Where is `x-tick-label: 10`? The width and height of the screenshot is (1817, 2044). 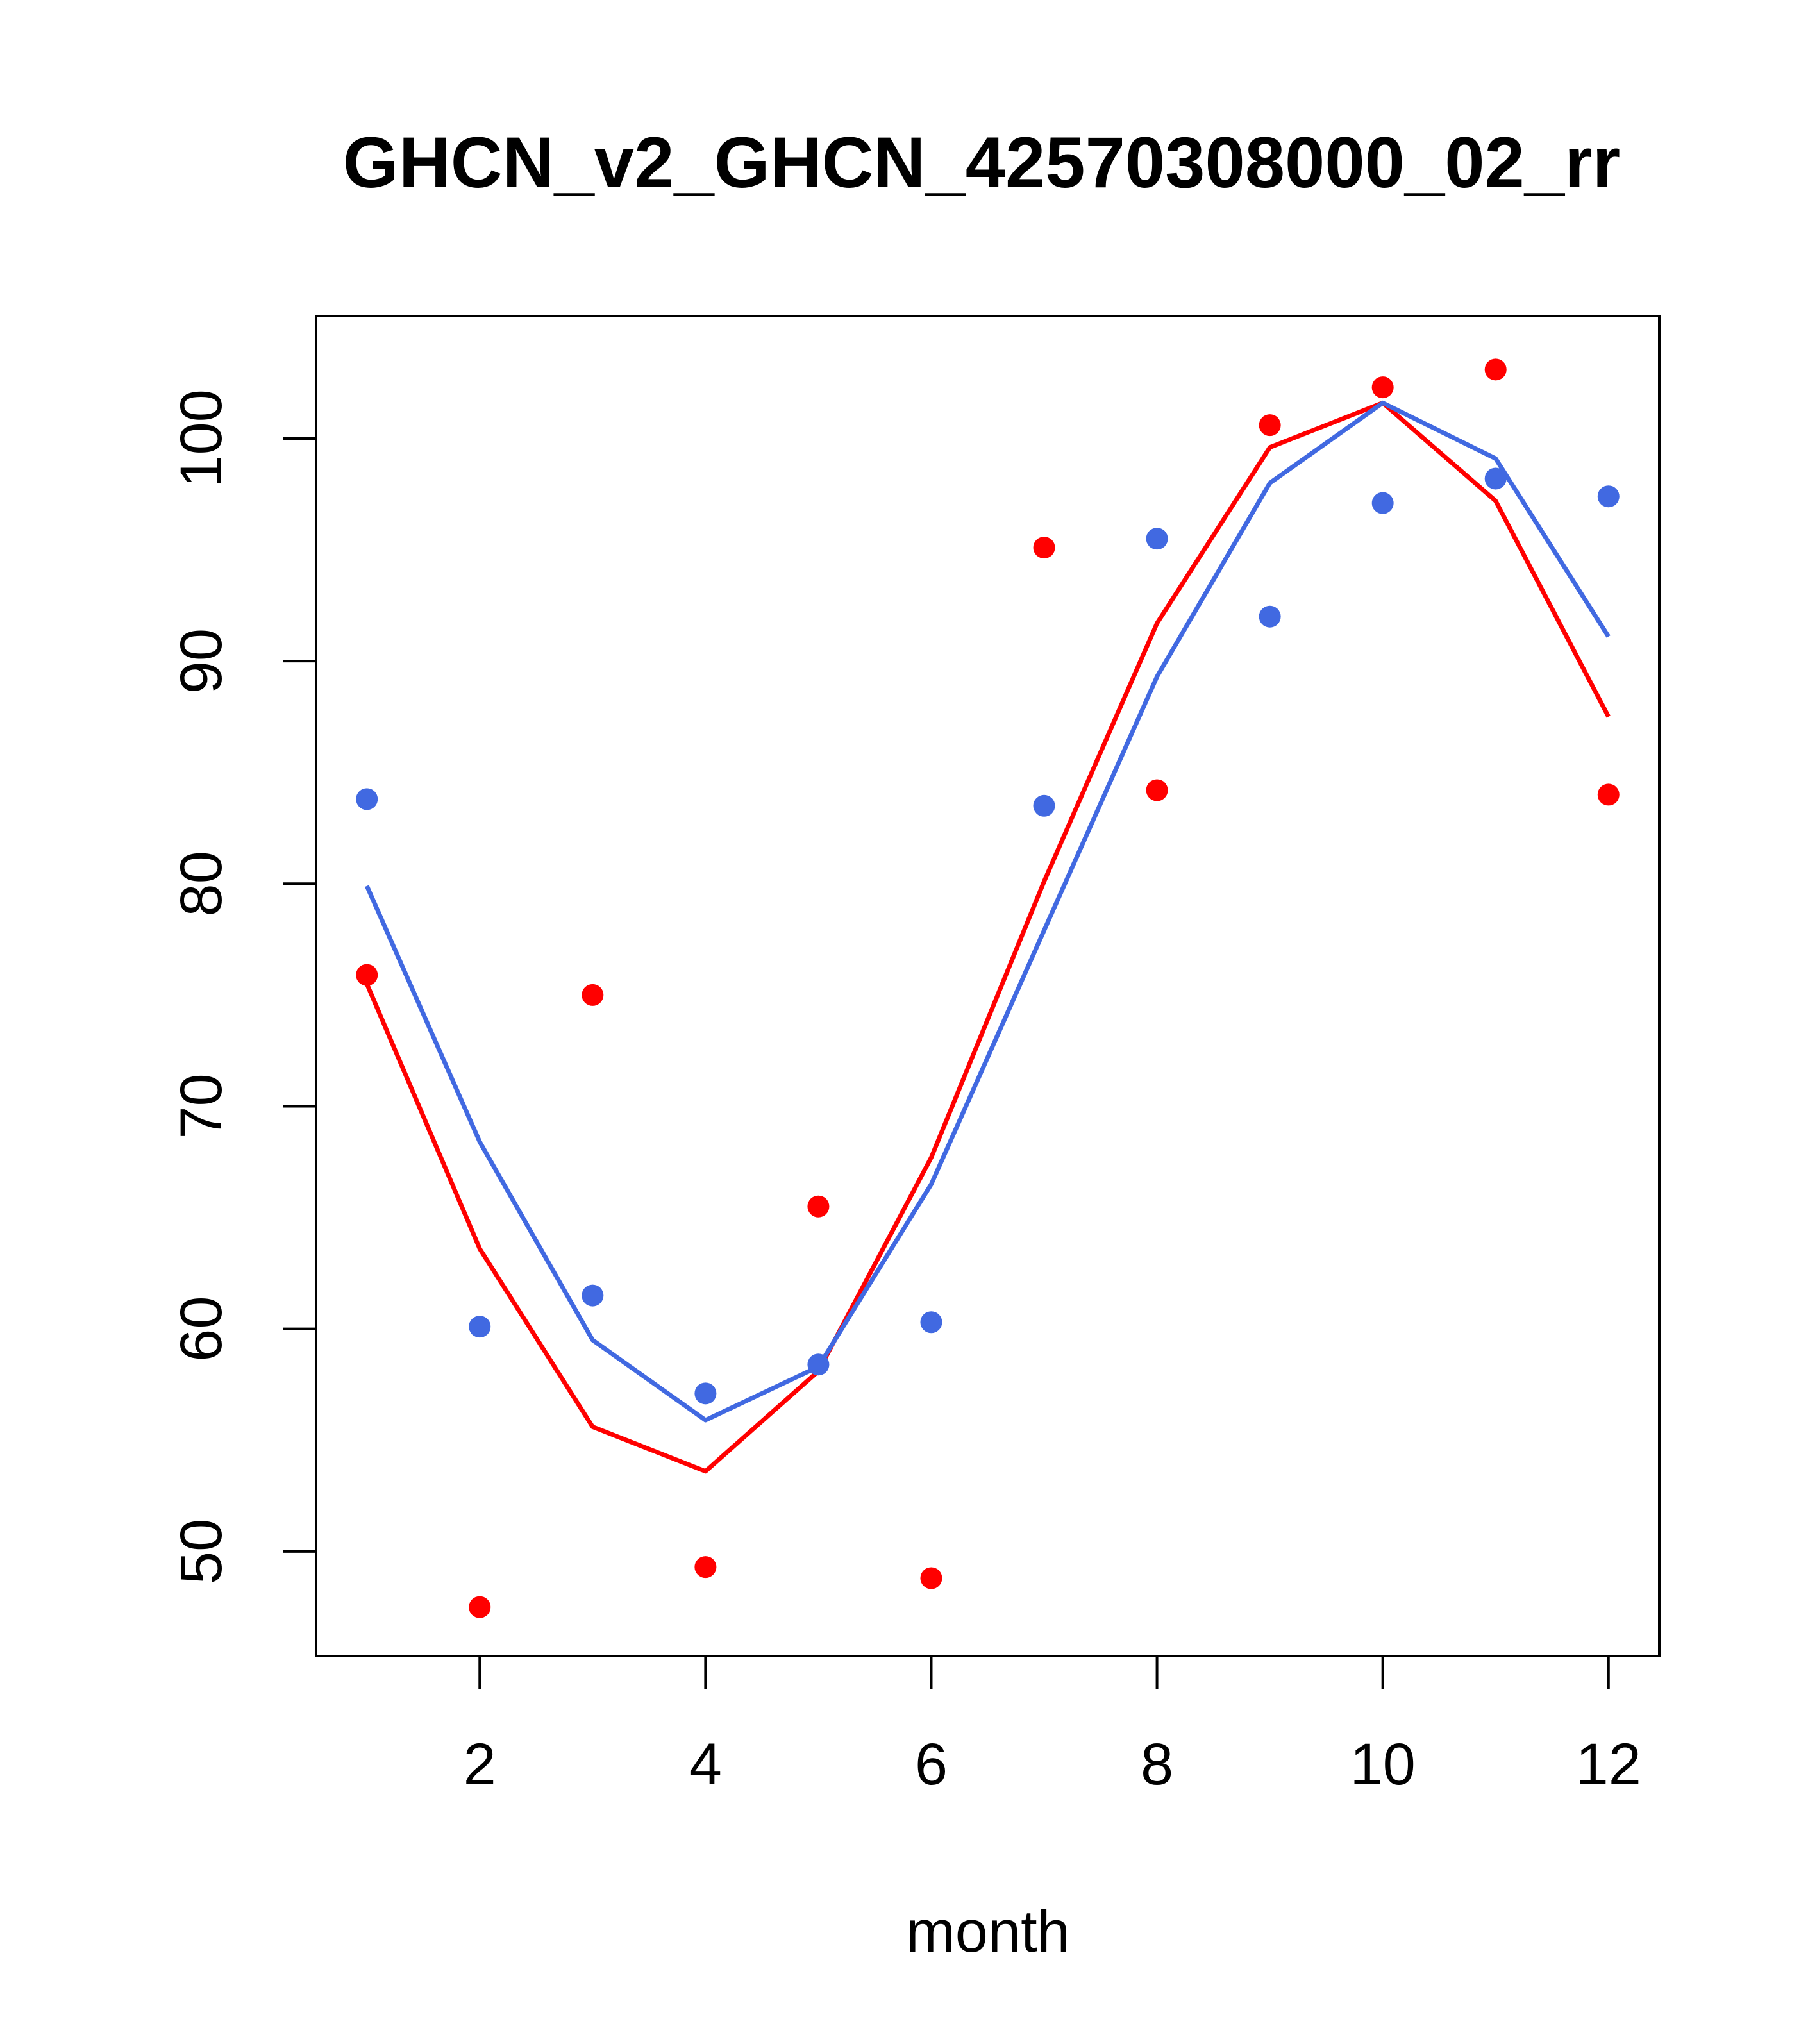 x-tick-label: 10 is located at coordinates (1383, 1764).